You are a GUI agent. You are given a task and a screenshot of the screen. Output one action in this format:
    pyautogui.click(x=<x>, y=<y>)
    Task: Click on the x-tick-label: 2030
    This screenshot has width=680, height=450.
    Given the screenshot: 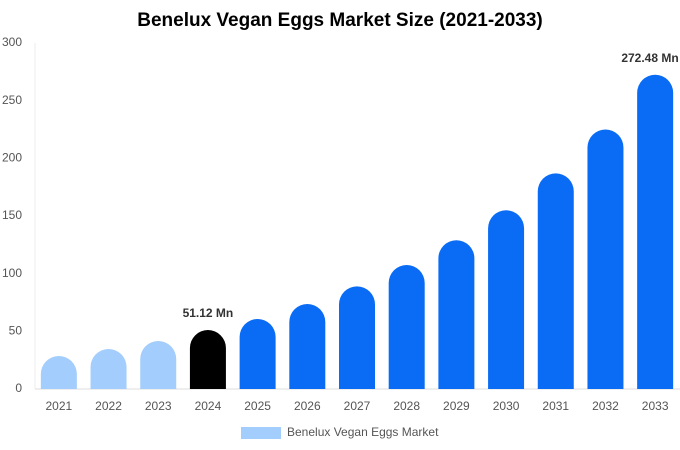 What is the action you would take?
    pyautogui.click(x=506, y=406)
    